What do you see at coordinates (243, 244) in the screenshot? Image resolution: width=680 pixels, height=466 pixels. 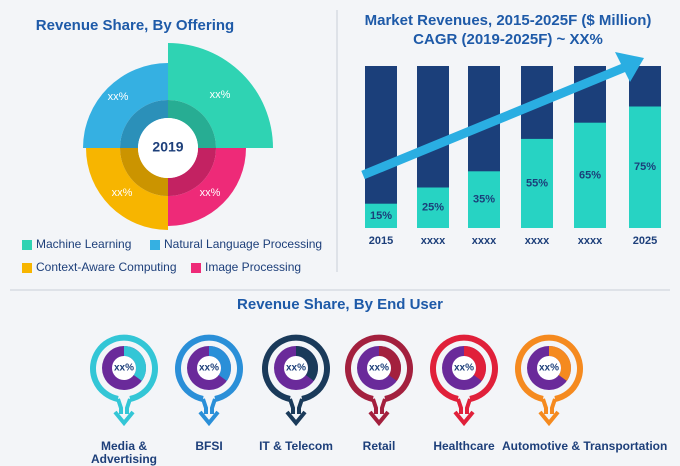 I see `legend-label: Natural Language Processing` at bounding box center [243, 244].